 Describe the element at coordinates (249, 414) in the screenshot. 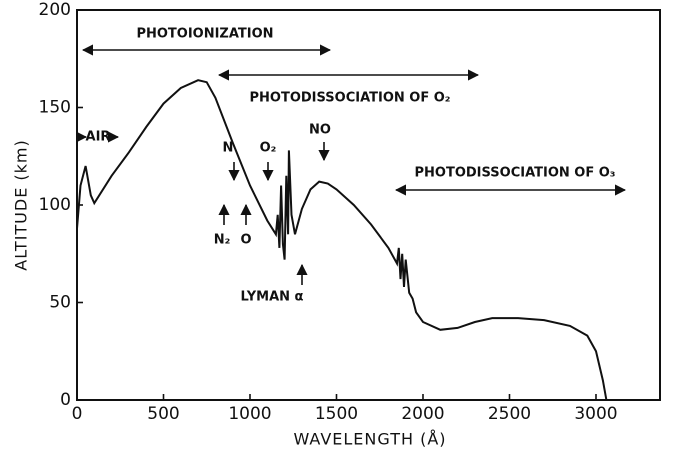

I see `x-tick-label: 1000` at that location.